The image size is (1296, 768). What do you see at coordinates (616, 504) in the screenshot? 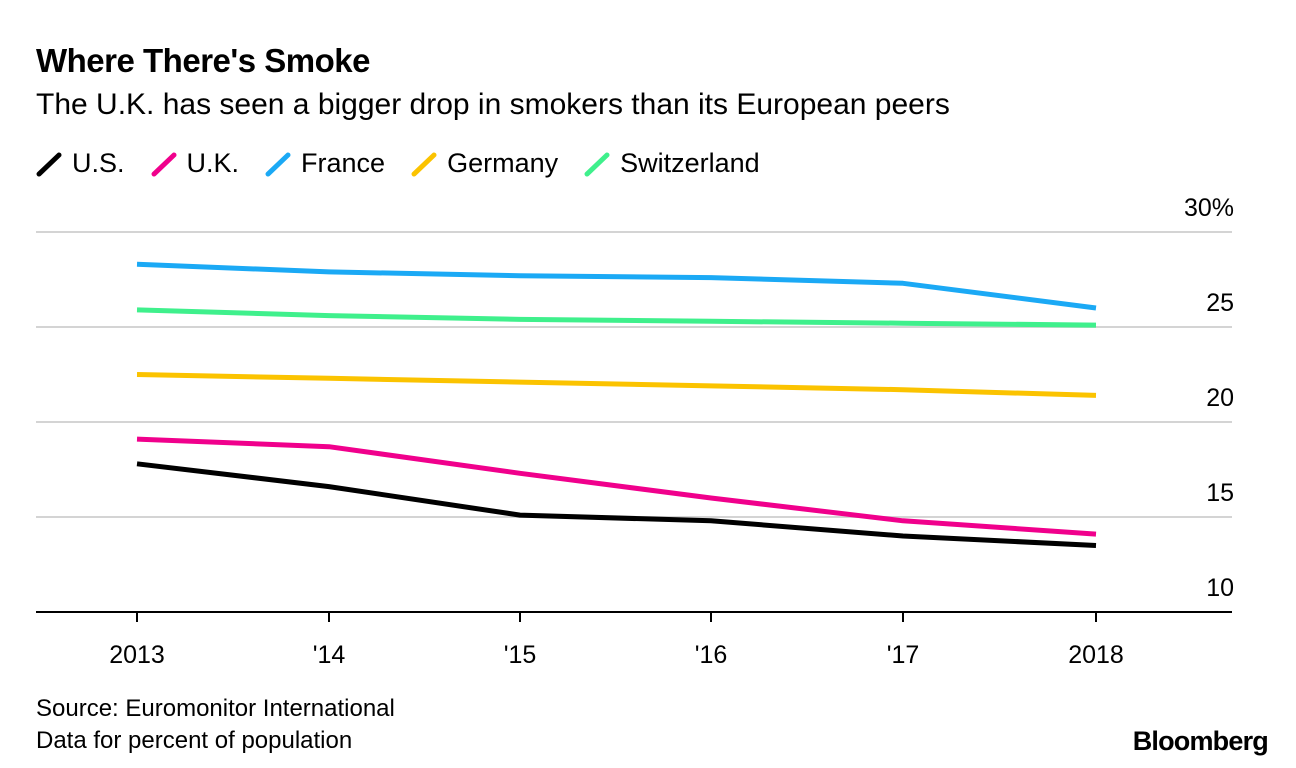
I see `series-line-u-s` at bounding box center [616, 504].